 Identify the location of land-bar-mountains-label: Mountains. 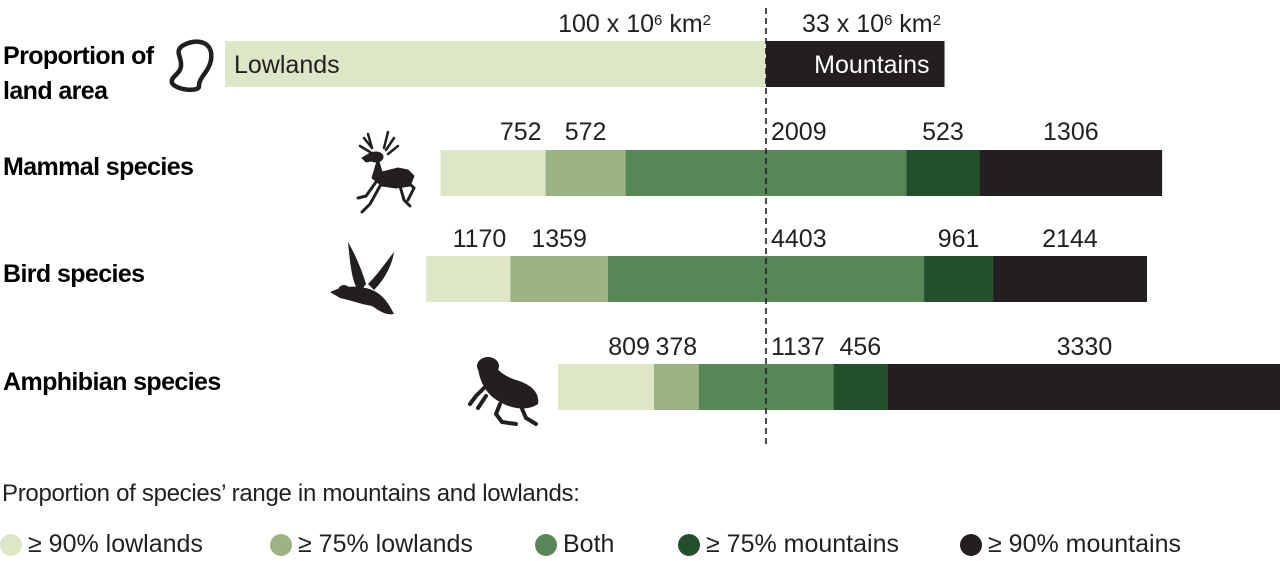
(871, 65).